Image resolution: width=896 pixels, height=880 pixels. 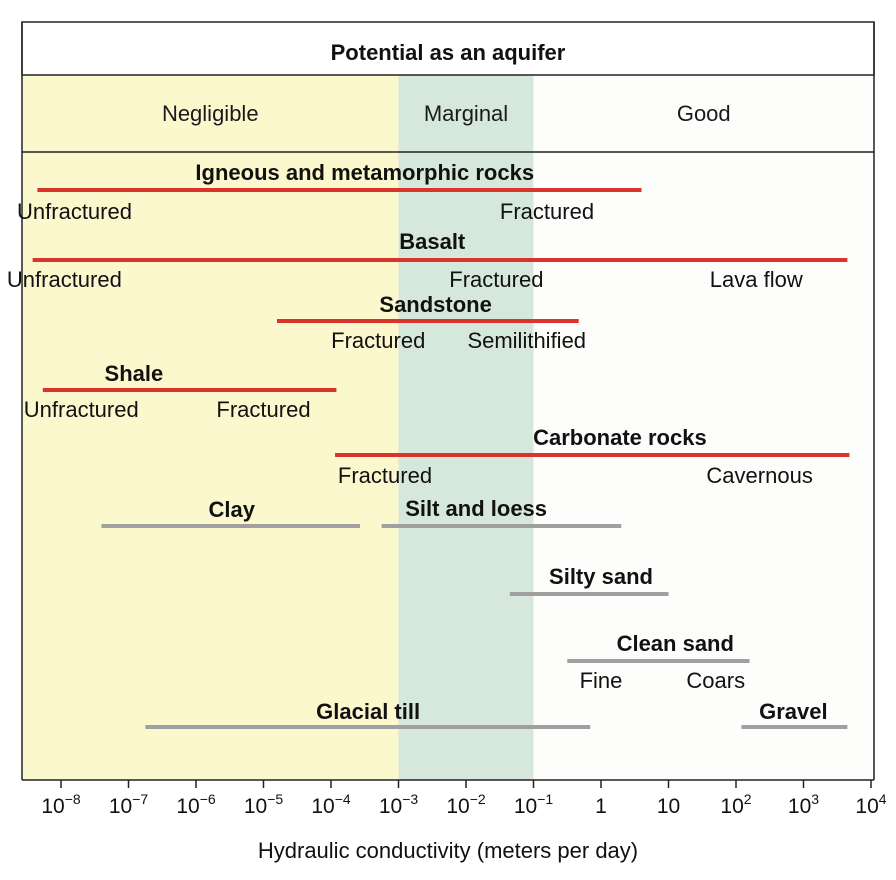 I want to click on chart-header: Potential as an aquifer, so click(x=448, y=52).